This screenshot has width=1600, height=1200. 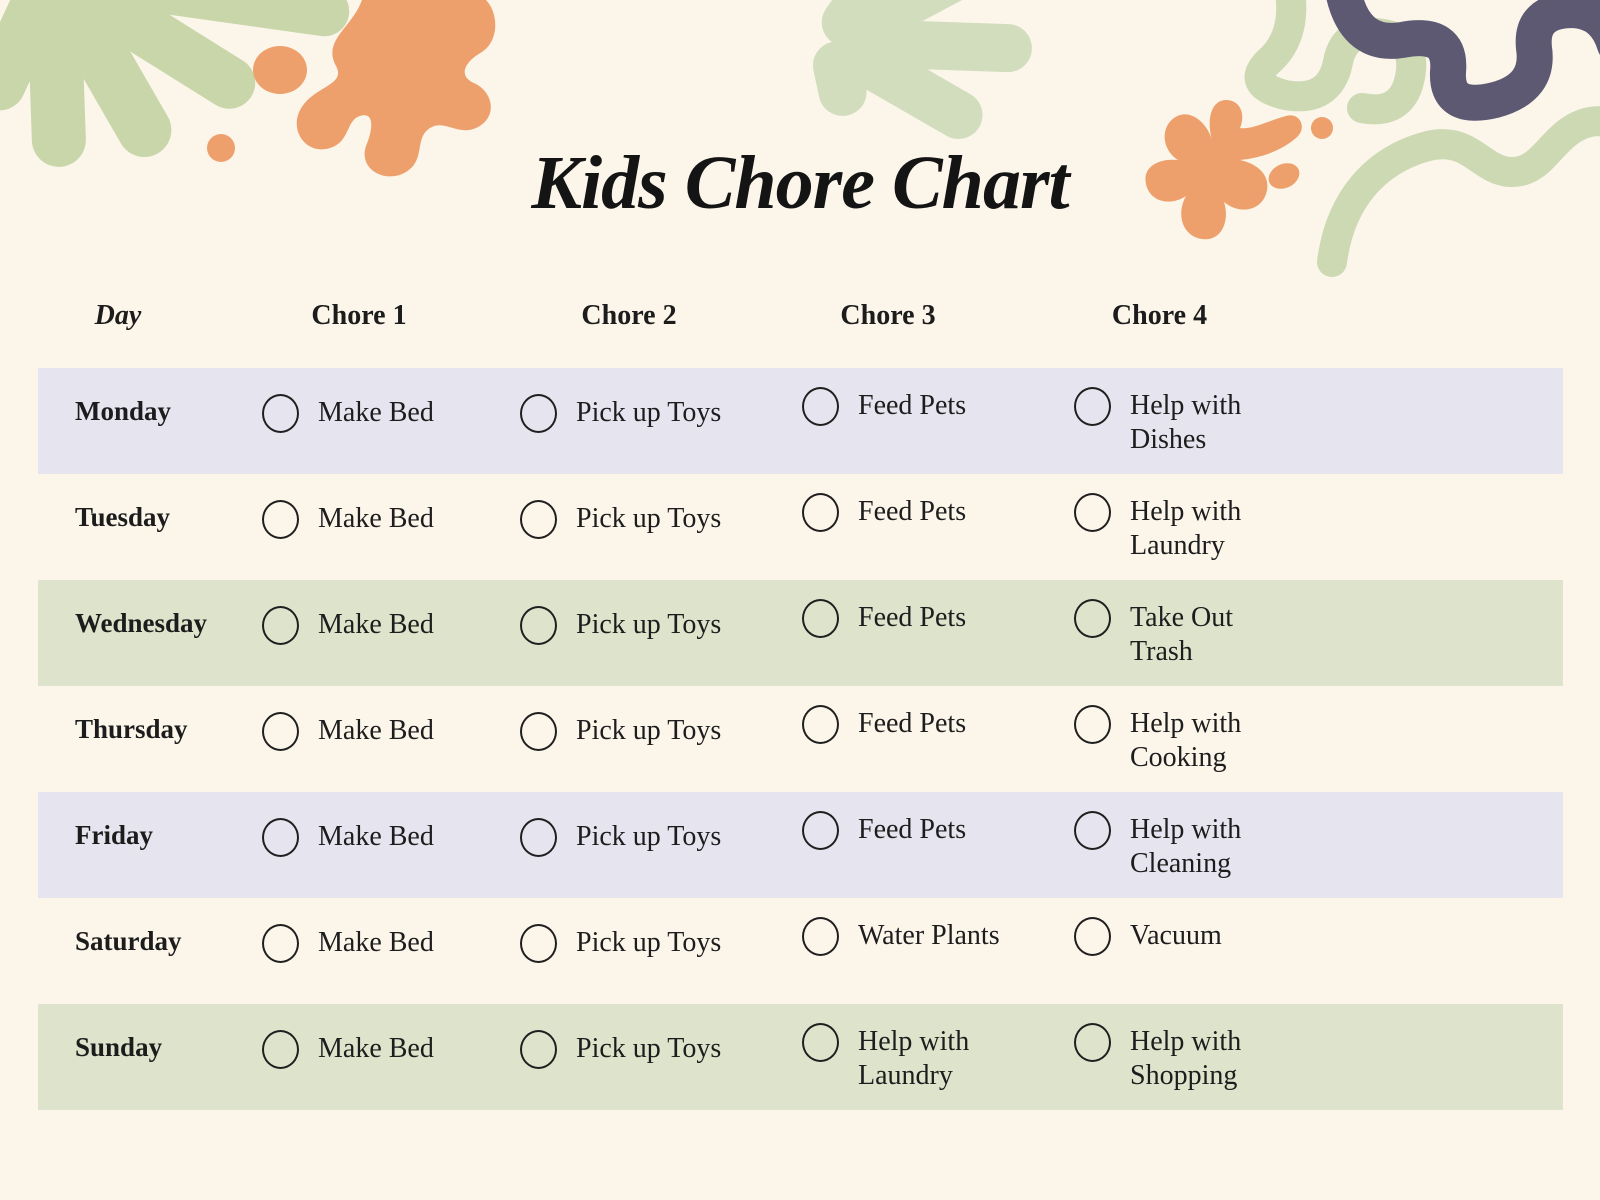 I want to click on table-header-row: Day Chore 1 Chore 2 Chore 3 Chore 4, so click(x=800, y=326).